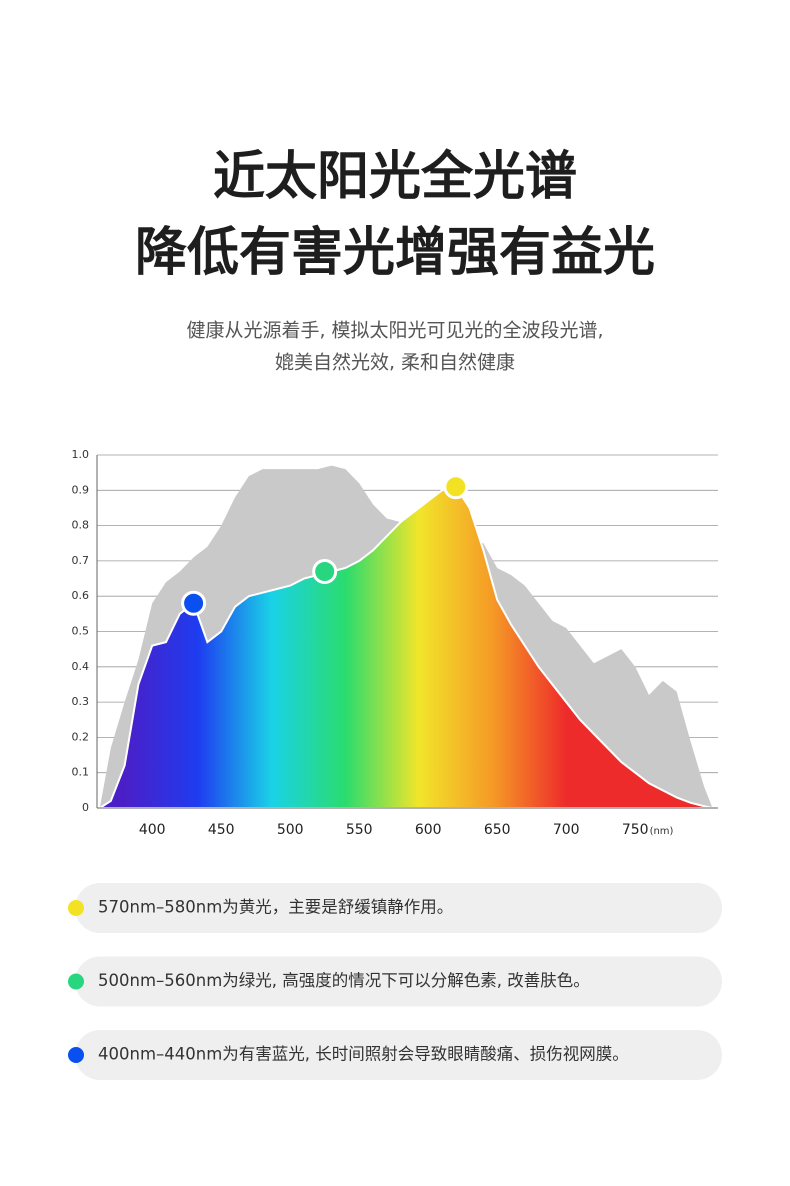 Image resolution: width=790 pixels, height=1186 pixels. What do you see at coordinates (81, 525) in the screenshot?
I see `y-tick-label: 0.8` at bounding box center [81, 525].